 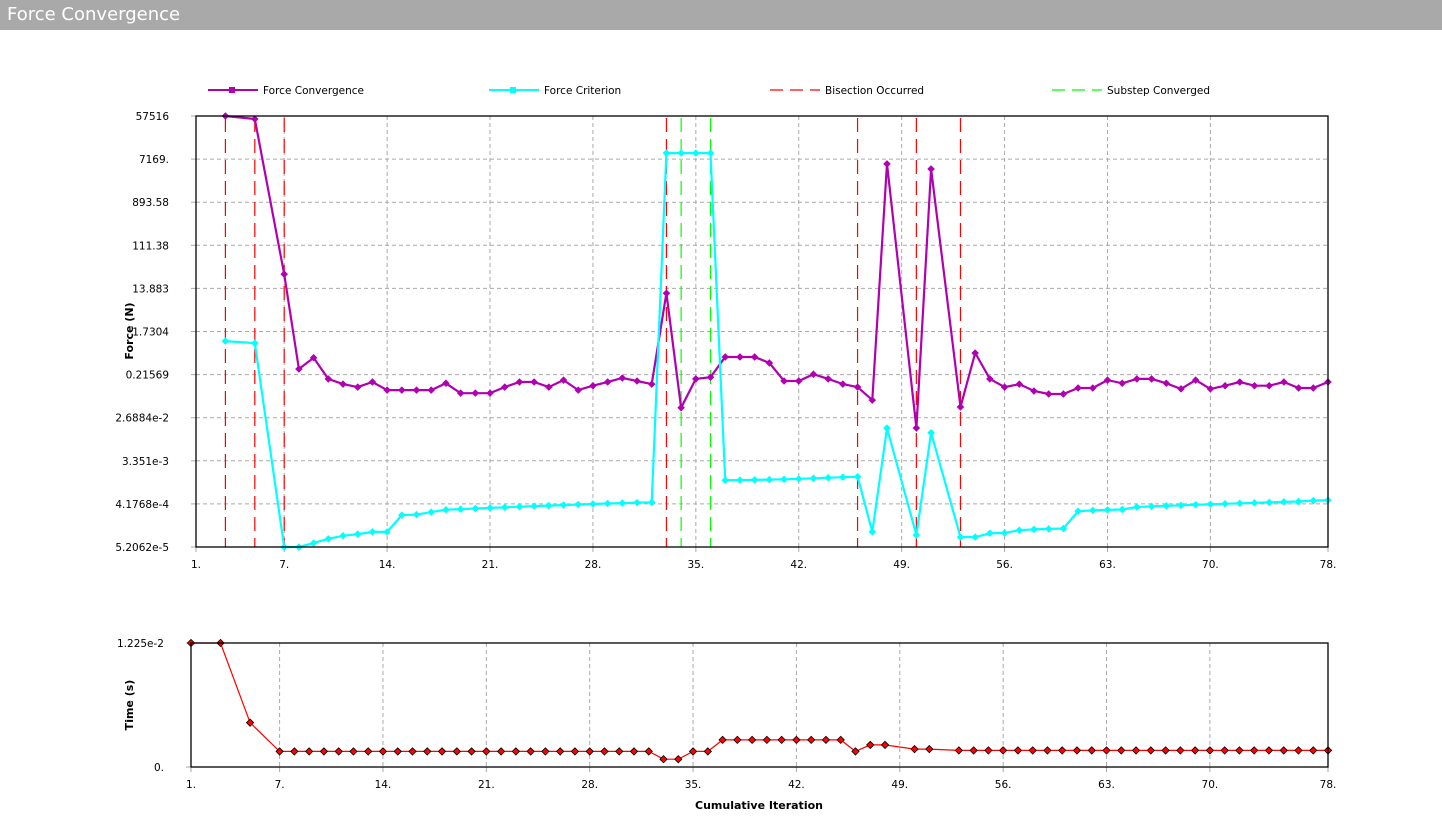 I want to click on y-tick-label: 1.7304, so click(x=150, y=333).